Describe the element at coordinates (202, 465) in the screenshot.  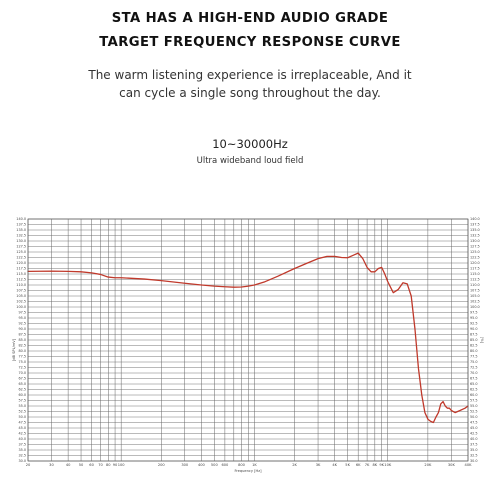
I see `x-tick-label: 400` at that location.